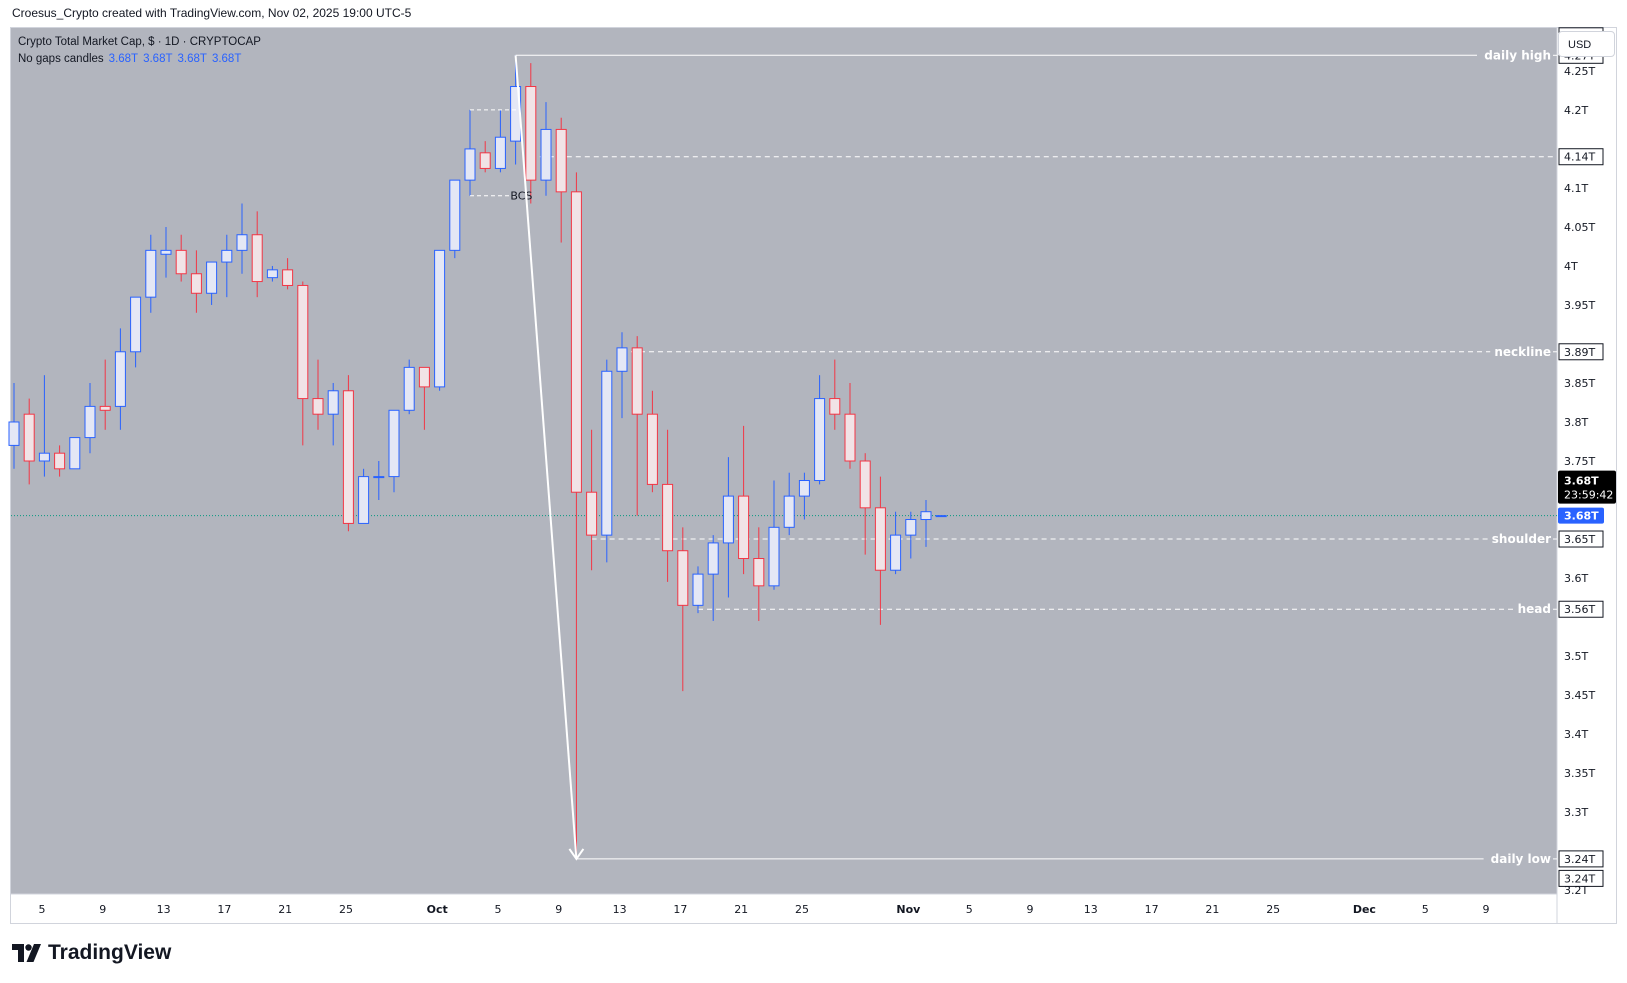 This screenshot has width=1627, height=983. What do you see at coordinates (1581, 516) in the screenshot?
I see `last-price-label: 3.68T` at bounding box center [1581, 516].